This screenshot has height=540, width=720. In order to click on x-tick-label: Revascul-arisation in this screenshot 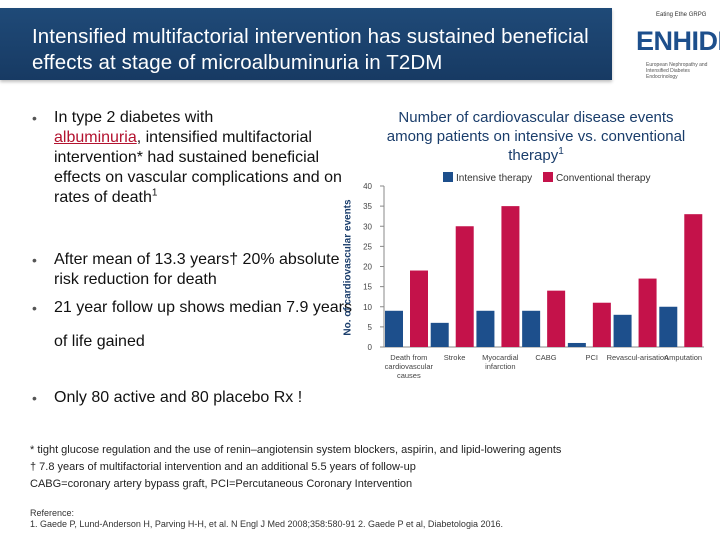, I will do `click(638, 357)`.